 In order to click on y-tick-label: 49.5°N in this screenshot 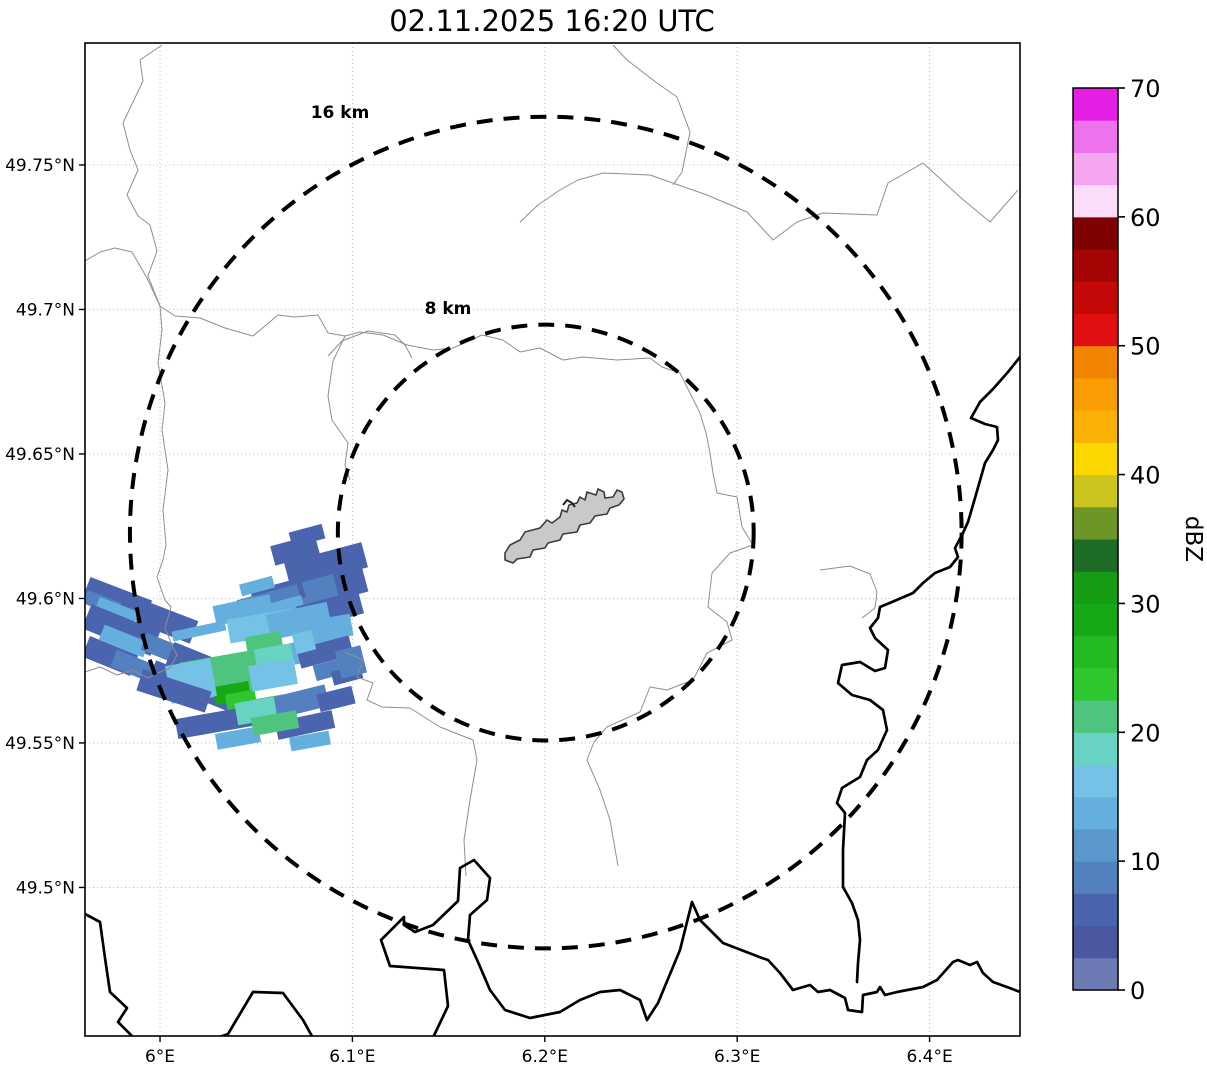, I will do `click(45, 888)`.